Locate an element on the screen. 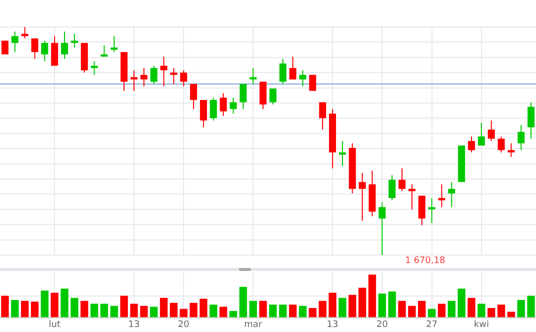  candlestick is located at coordinates (432, 211).